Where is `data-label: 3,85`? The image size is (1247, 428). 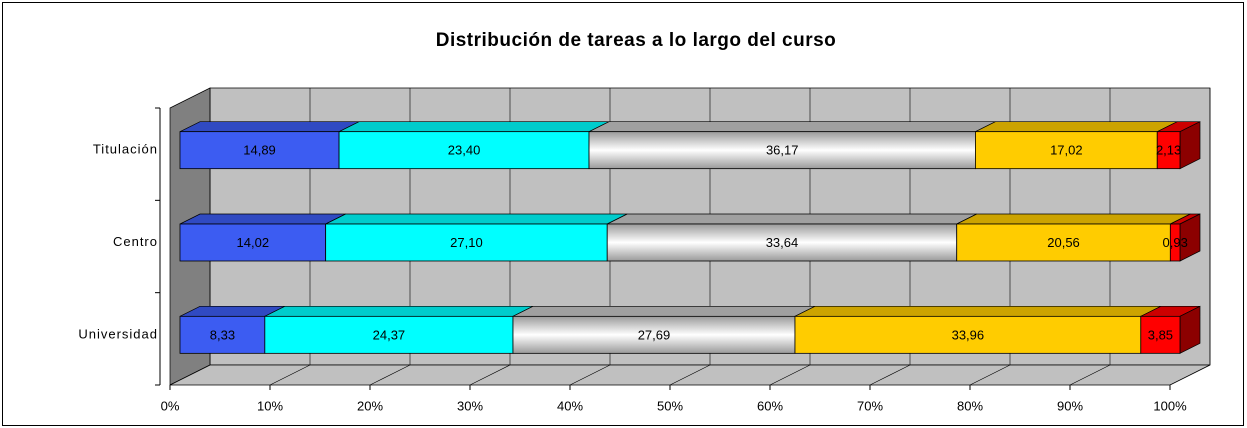 data-label: 3,85 is located at coordinates (1160, 334).